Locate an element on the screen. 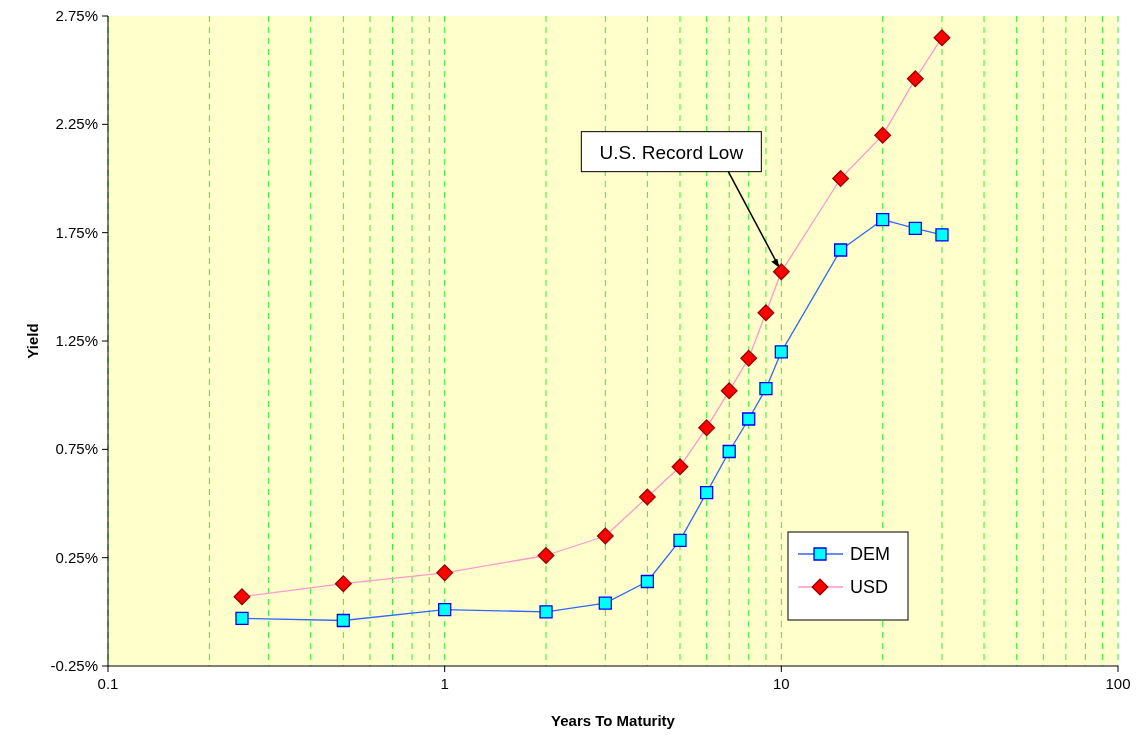  y-tick-label: 2.25% is located at coordinates (76, 124).